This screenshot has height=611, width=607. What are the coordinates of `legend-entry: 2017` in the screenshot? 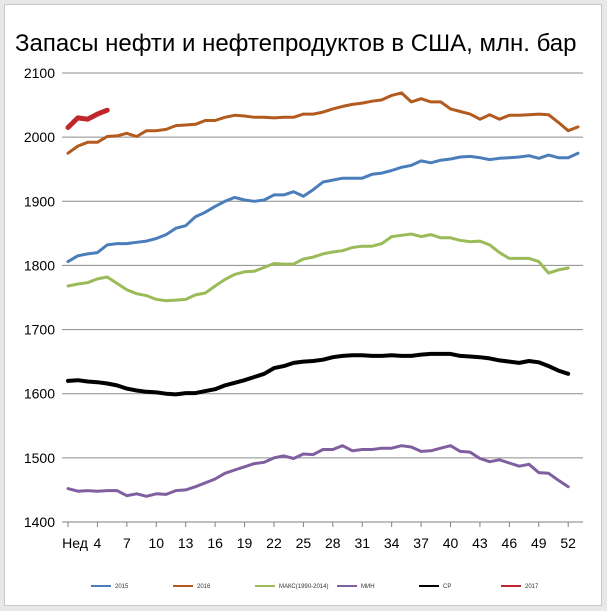 It's located at (532, 587).